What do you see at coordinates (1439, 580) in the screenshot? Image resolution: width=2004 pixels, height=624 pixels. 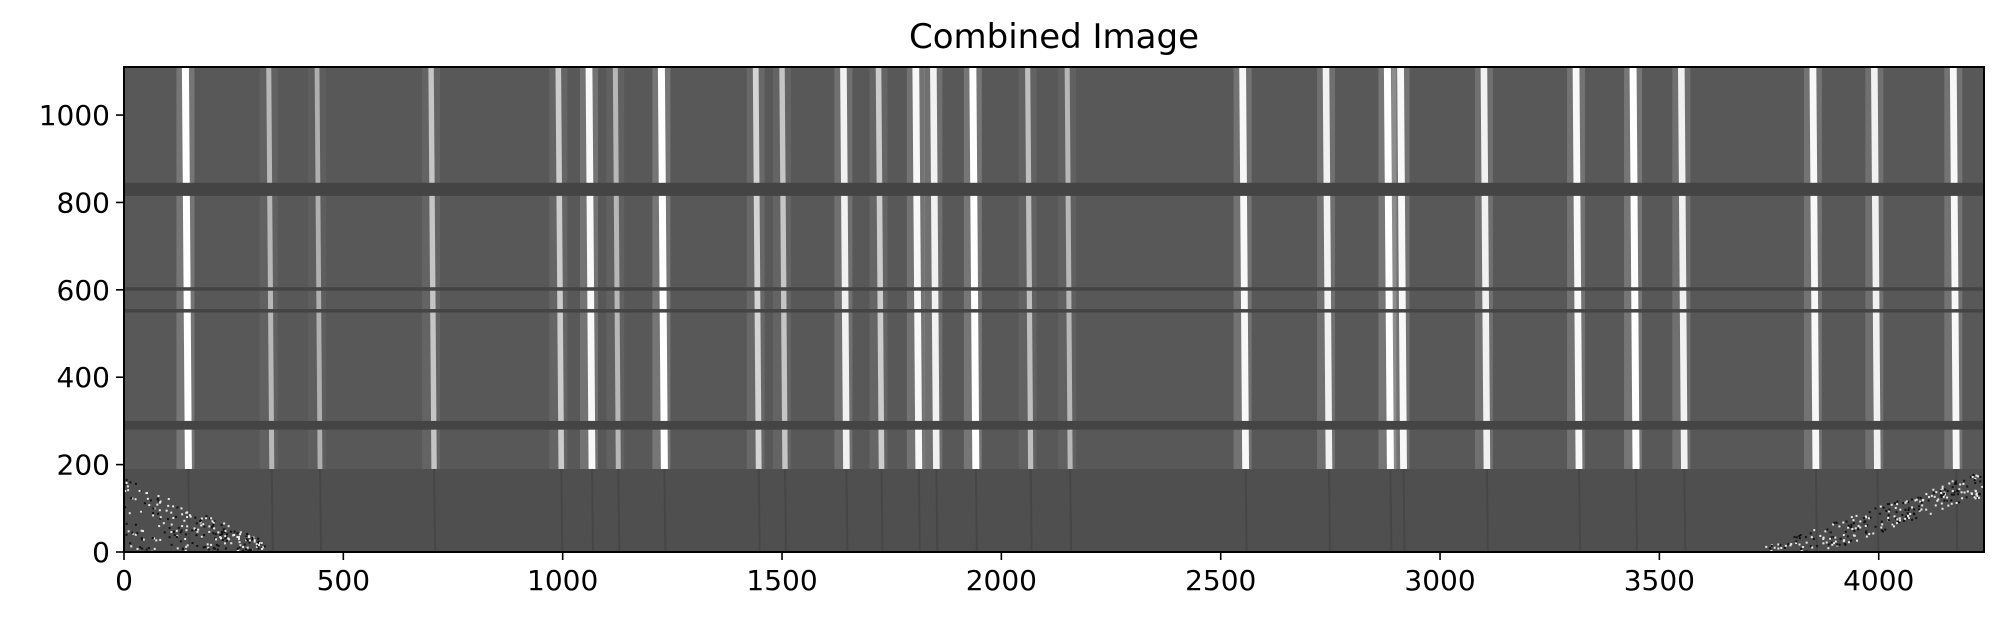 I see `x-tick-label: 3000` at bounding box center [1439, 580].